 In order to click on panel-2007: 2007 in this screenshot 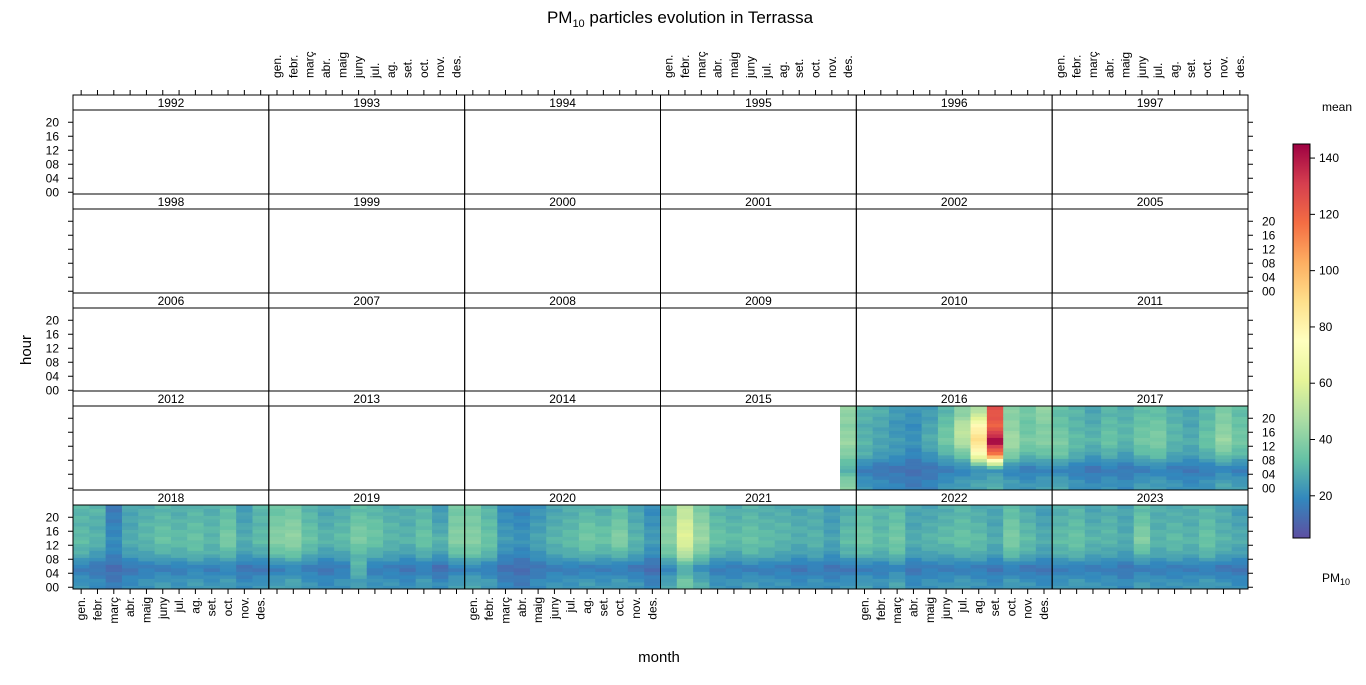, I will do `click(367, 342)`.